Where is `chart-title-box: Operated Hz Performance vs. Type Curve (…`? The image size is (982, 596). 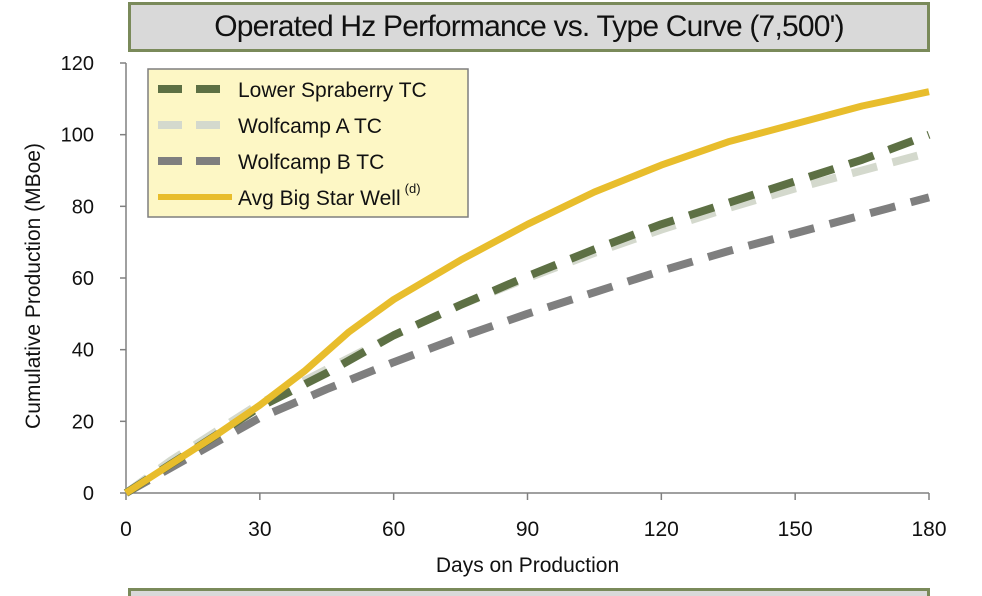
chart-title-box: Operated Hz Performance vs. Type Curve (… is located at coordinates (529, 27).